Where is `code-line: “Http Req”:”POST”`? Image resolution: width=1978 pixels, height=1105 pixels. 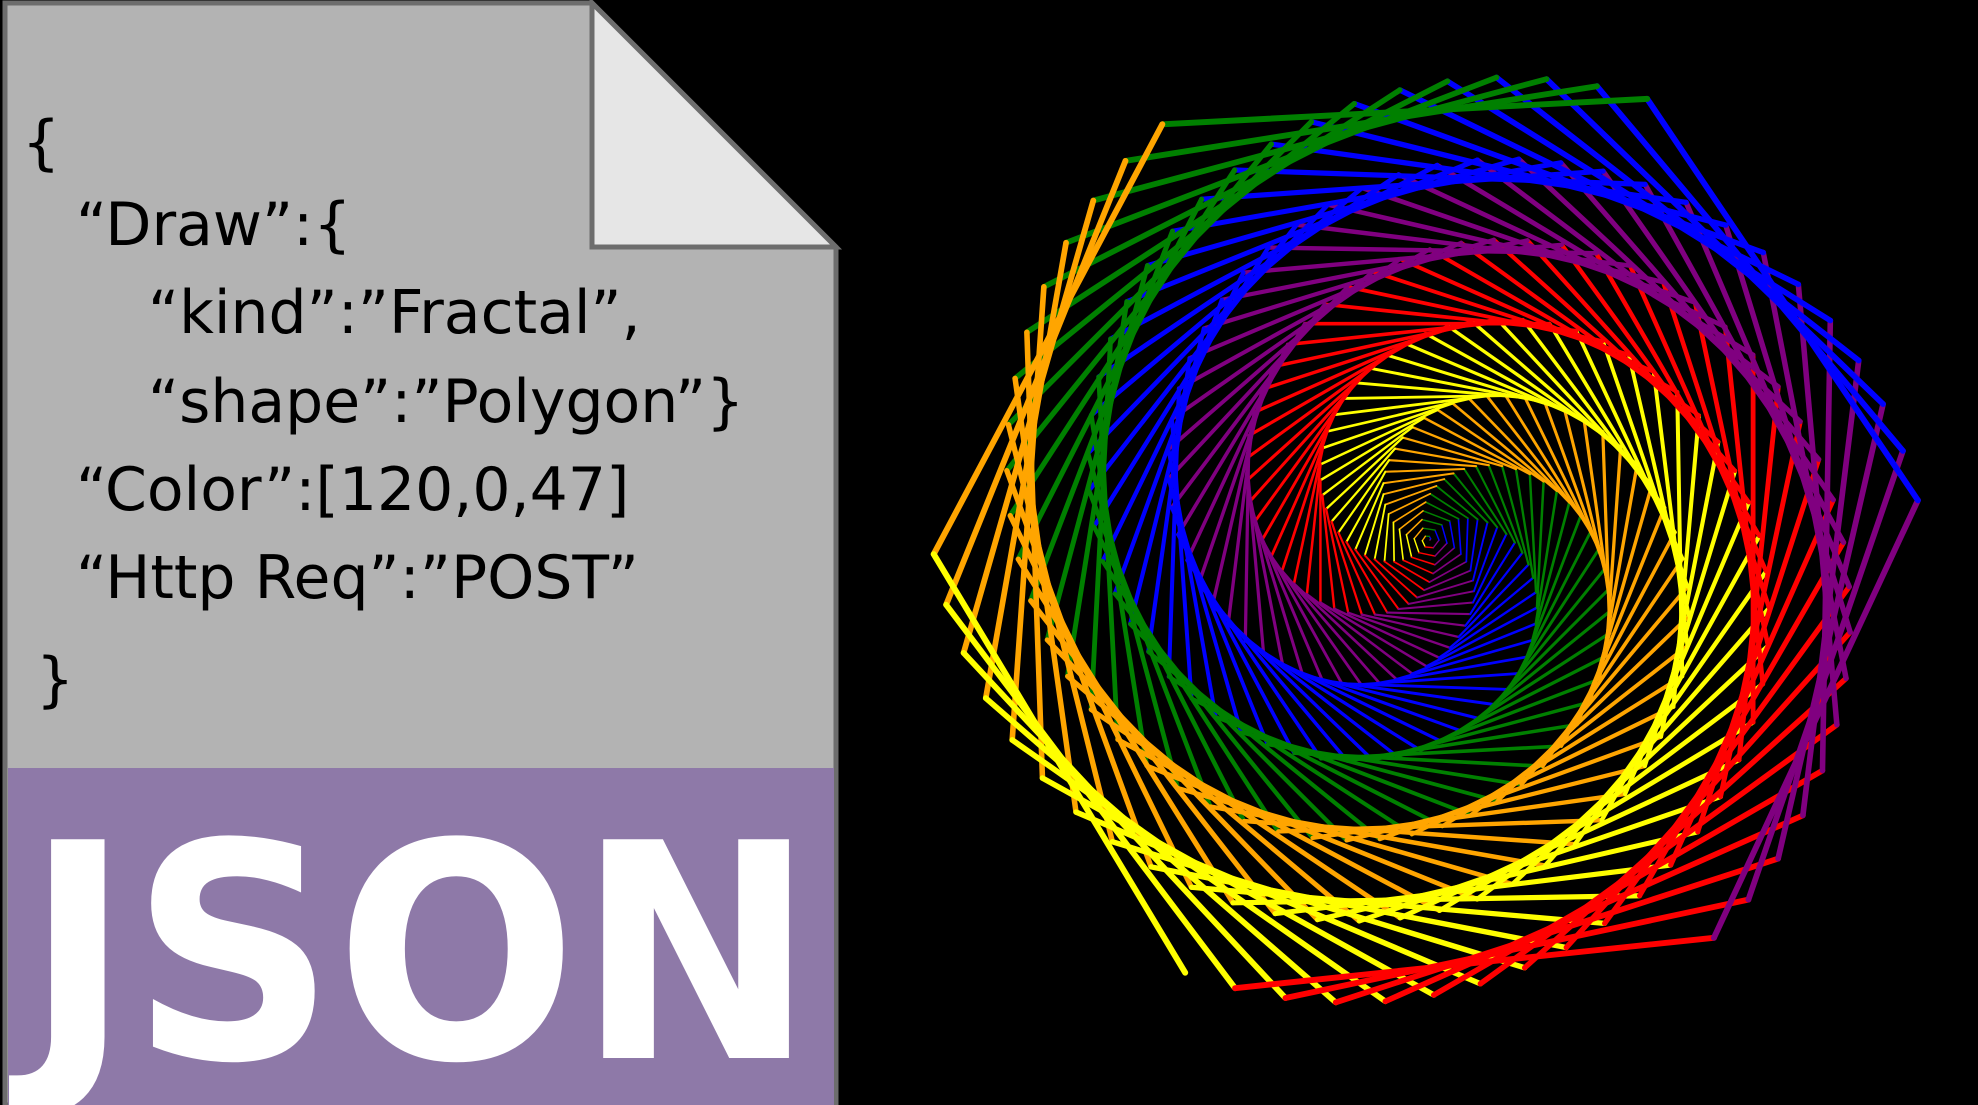
code-line: “Http Req”:”POST” is located at coordinates (357, 578).